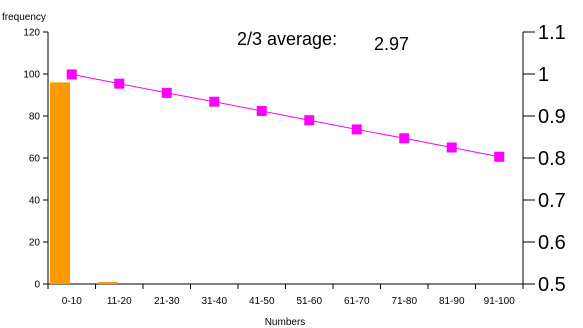 Image resolution: width=583 pixels, height=328 pixels. I want to click on x-tick-label: 41-50, so click(262, 301).